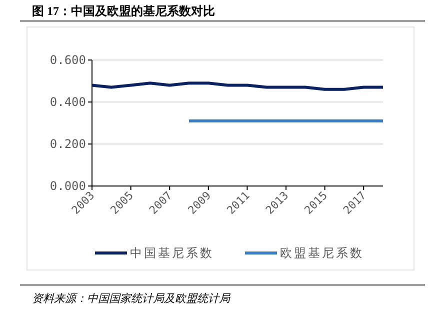 This screenshot has height=320, width=430. I want to click on y-tick-label: 0.000, so click(68, 186).